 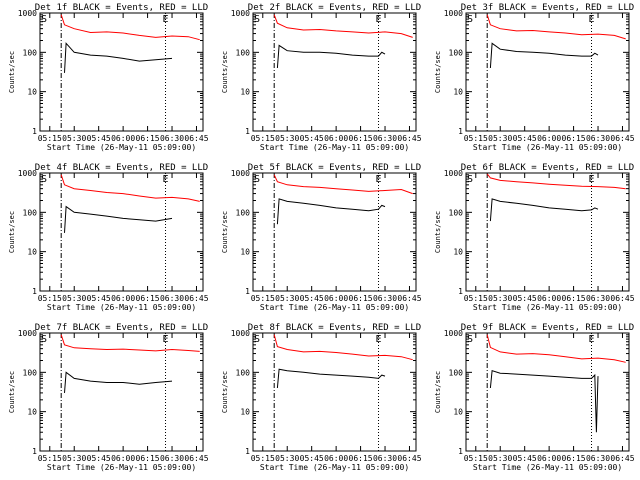 I want to click on chart-title: Det 8f BLACK = Events, RED = LLD, so click(x=334, y=328).